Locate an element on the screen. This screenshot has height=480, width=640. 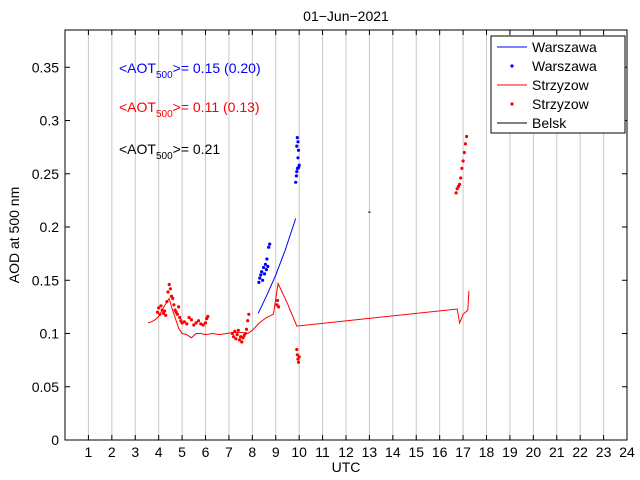
x-tick-label: 14 is located at coordinates (393, 452).